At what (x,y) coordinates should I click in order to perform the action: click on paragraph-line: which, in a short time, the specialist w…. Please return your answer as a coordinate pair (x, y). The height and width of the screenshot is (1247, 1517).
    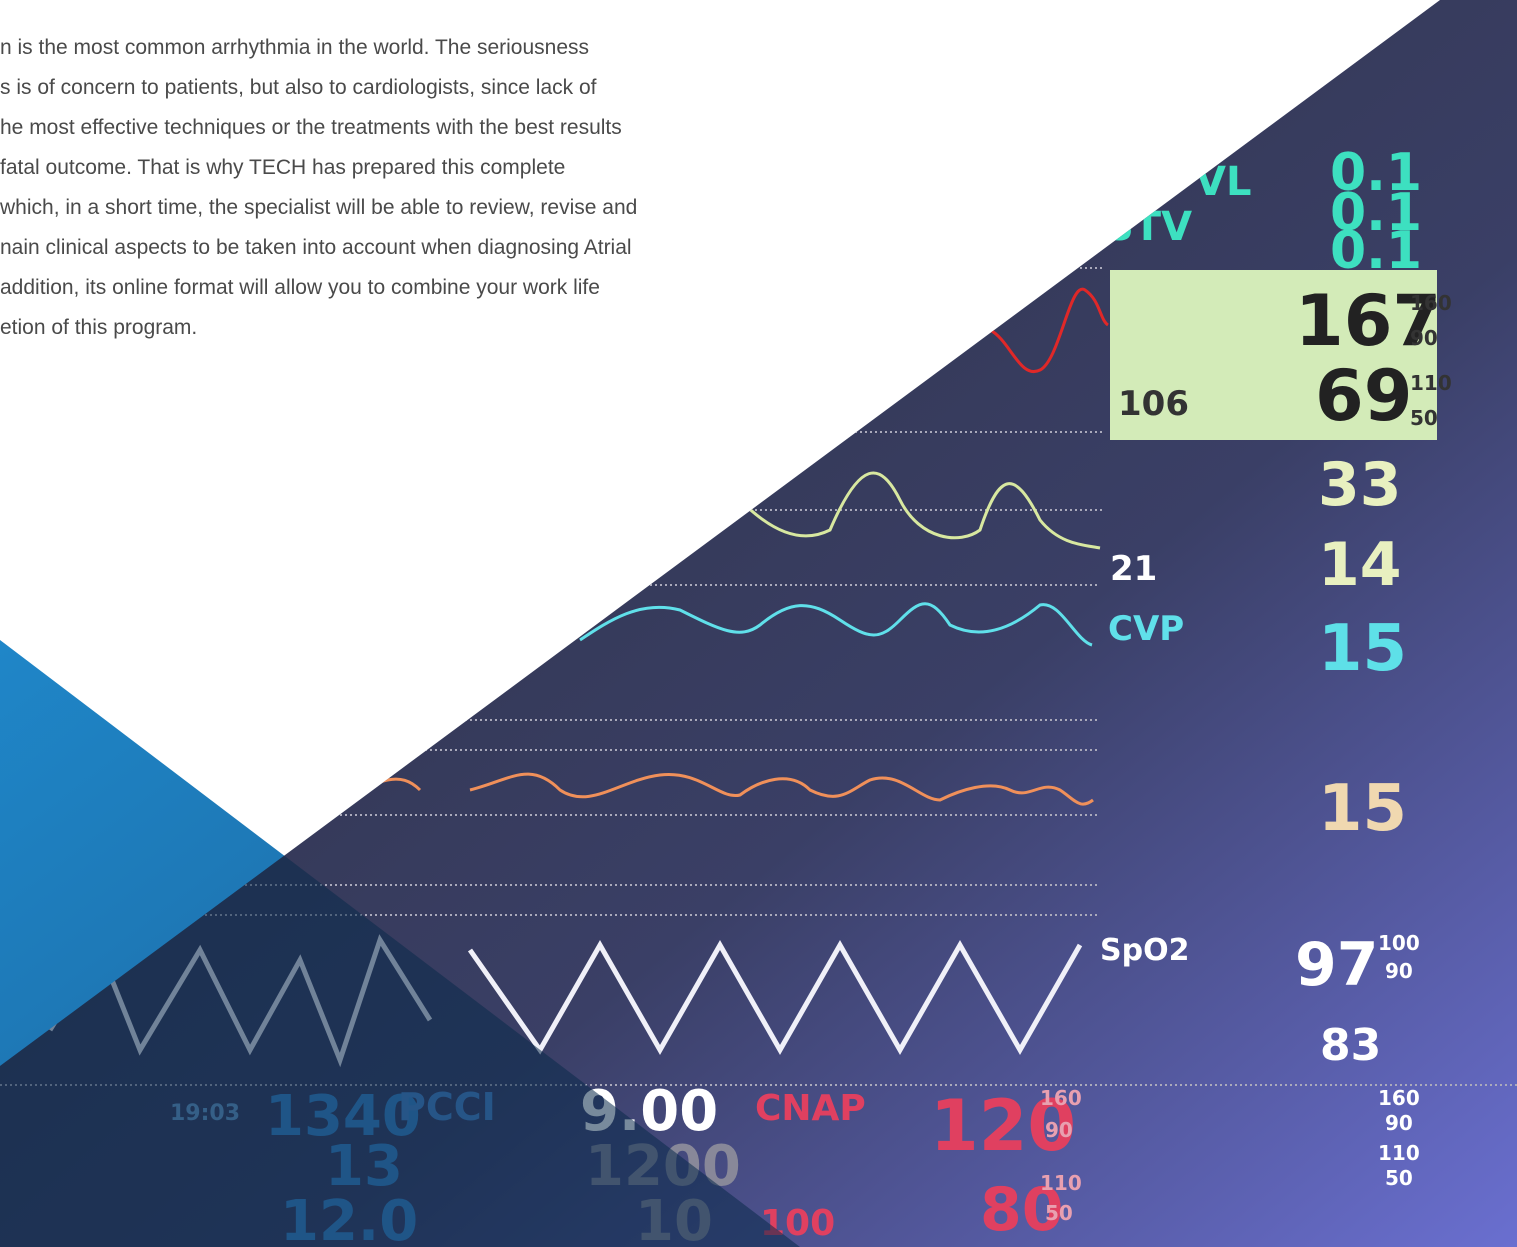
    Looking at the image, I should click on (318, 207).